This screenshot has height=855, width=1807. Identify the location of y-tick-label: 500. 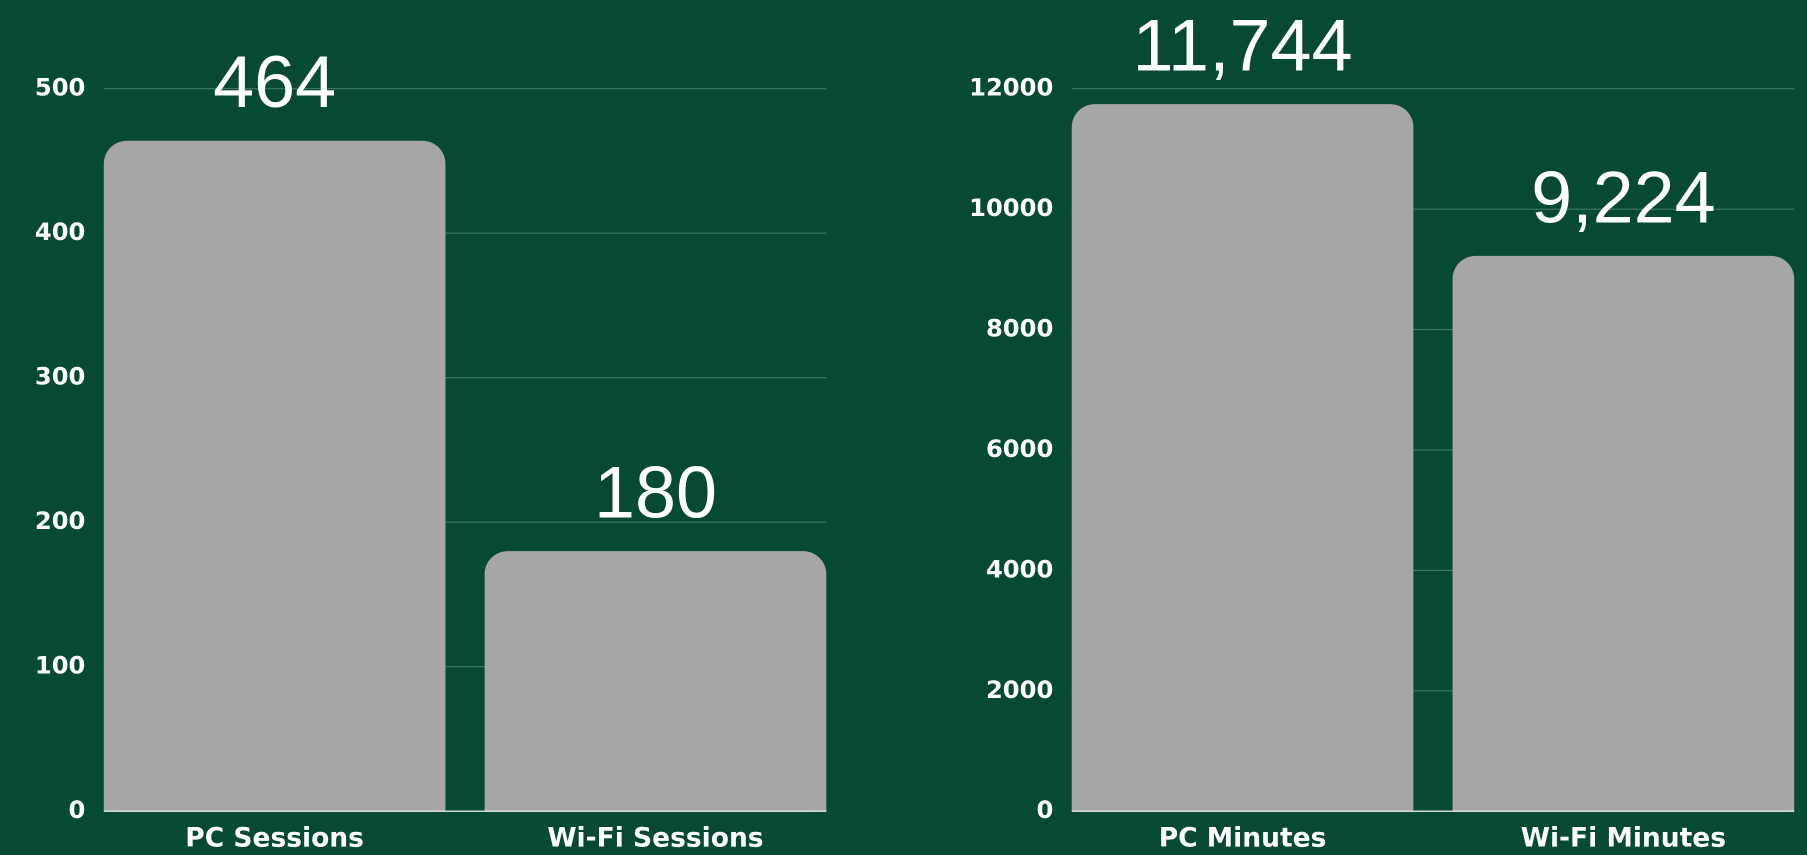
(60, 88).